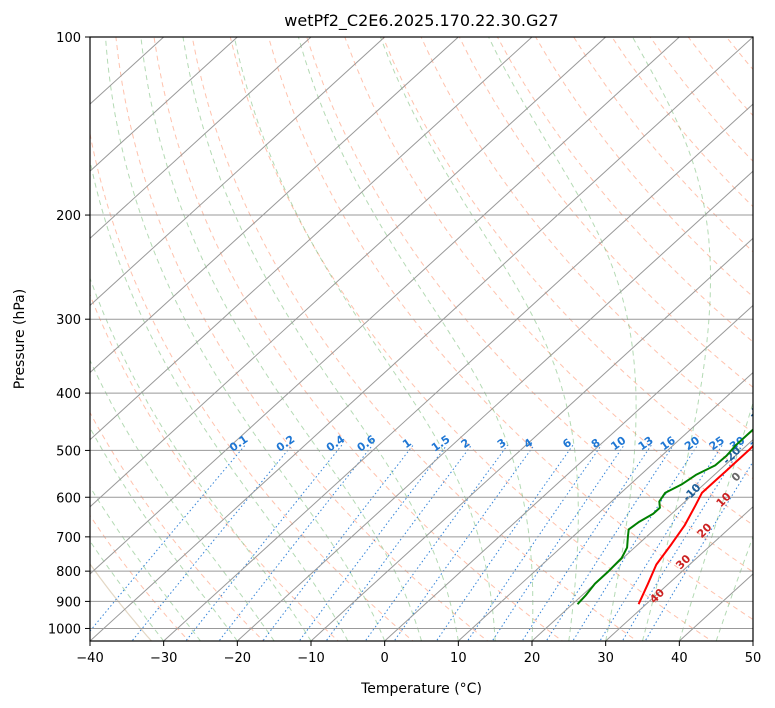  What do you see at coordinates (68, 602) in the screenshot?
I see `y-tick-label: 900` at bounding box center [68, 602].